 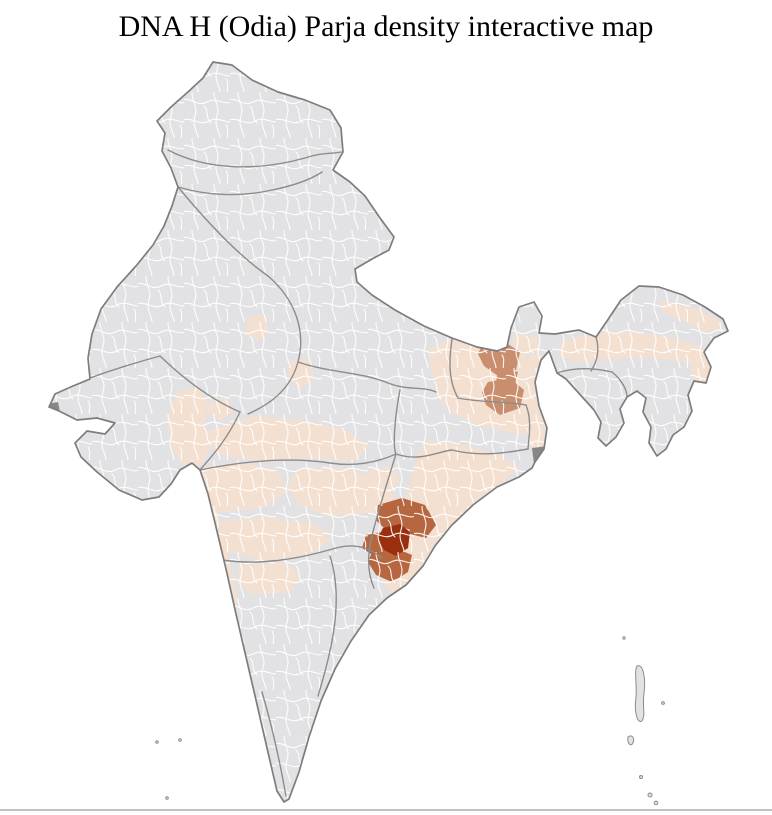 I want to click on region-sundarbans, so click(x=542, y=458).